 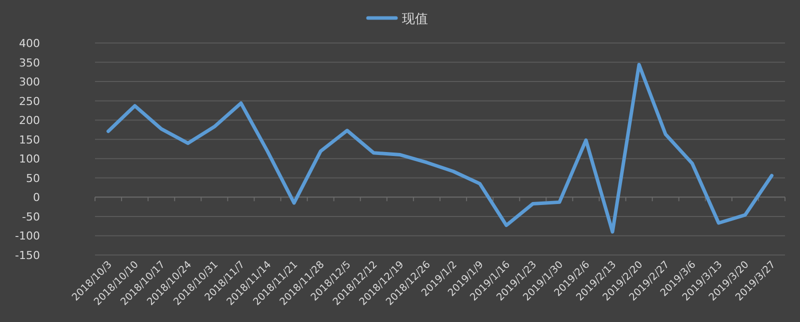 I want to click on y-tick-label: 350, so click(x=29, y=63).